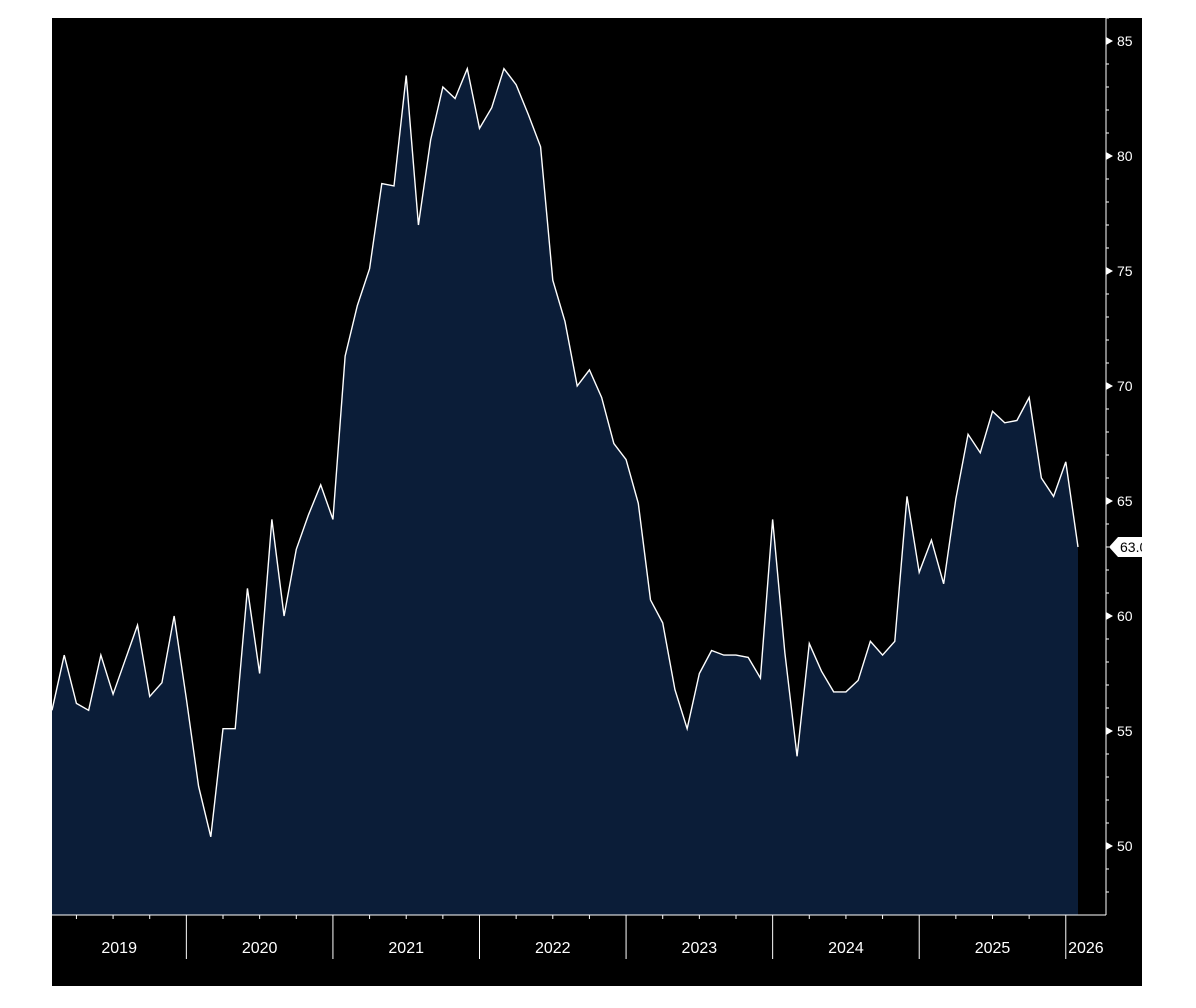  Describe the element at coordinates (1008, 991) in the screenshot. I see `timestamp: 04-Mar-2026 10:19:23` at that location.